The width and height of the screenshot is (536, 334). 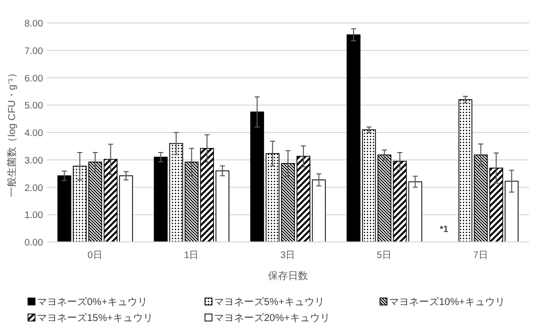 I want to click on annotation: *1, so click(x=444, y=229).